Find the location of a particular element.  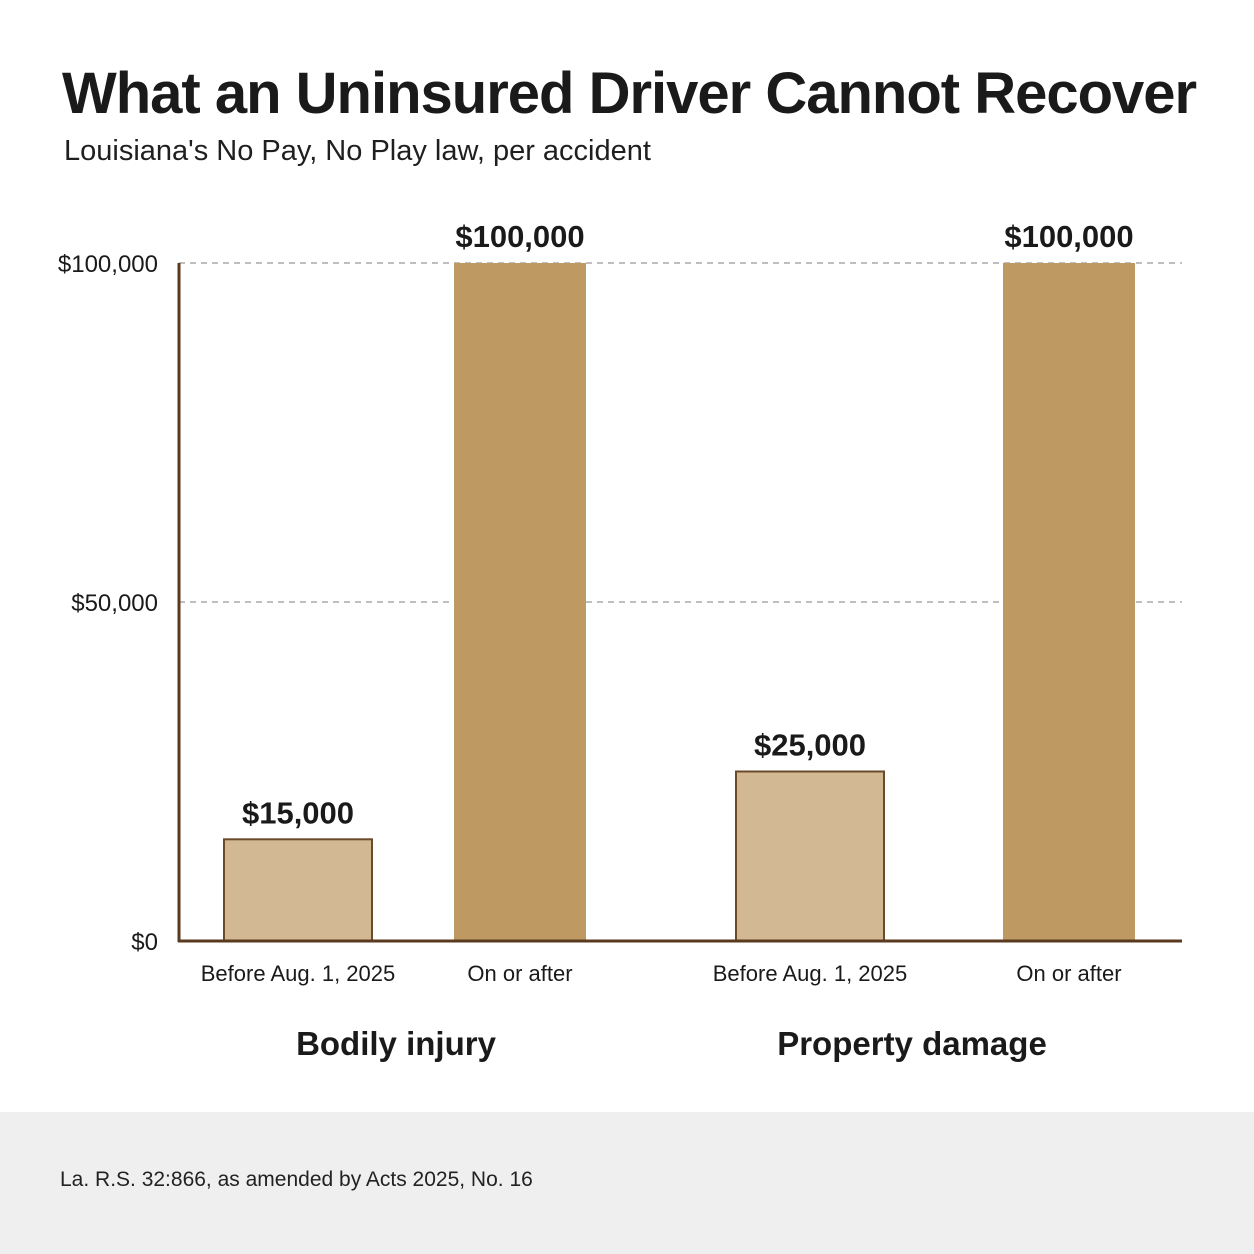

bar-value-label: $25,000 is located at coordinates (810, 745).